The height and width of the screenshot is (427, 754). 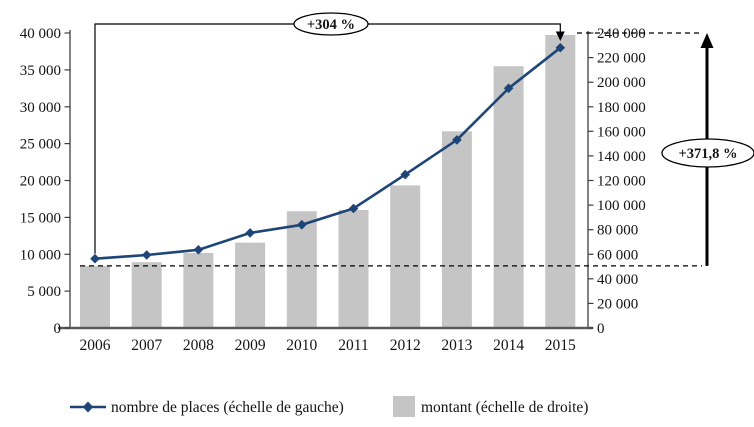 I want to click on bar-growth-ellipse, so click(x=707, y=153).